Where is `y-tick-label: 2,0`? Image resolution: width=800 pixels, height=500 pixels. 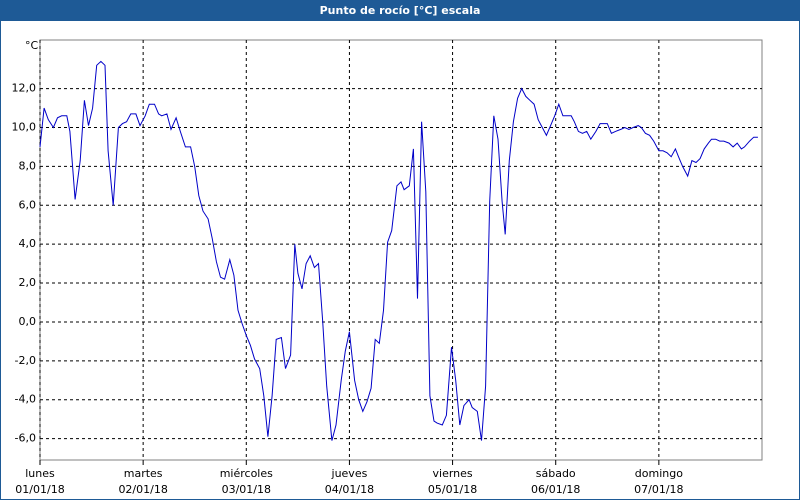
y-tick-label: 2,0 is located at coordinates (28, 282).